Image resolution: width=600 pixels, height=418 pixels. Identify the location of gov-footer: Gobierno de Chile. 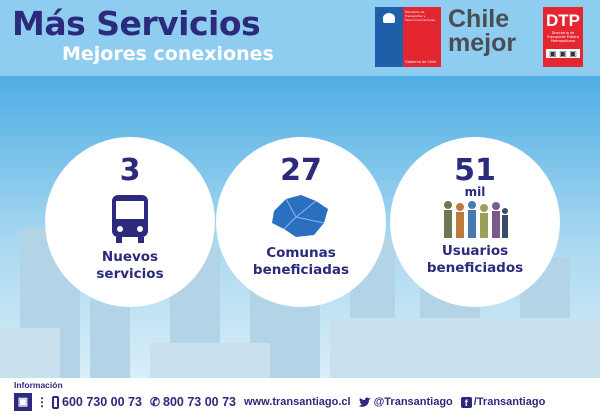
(421, 62).